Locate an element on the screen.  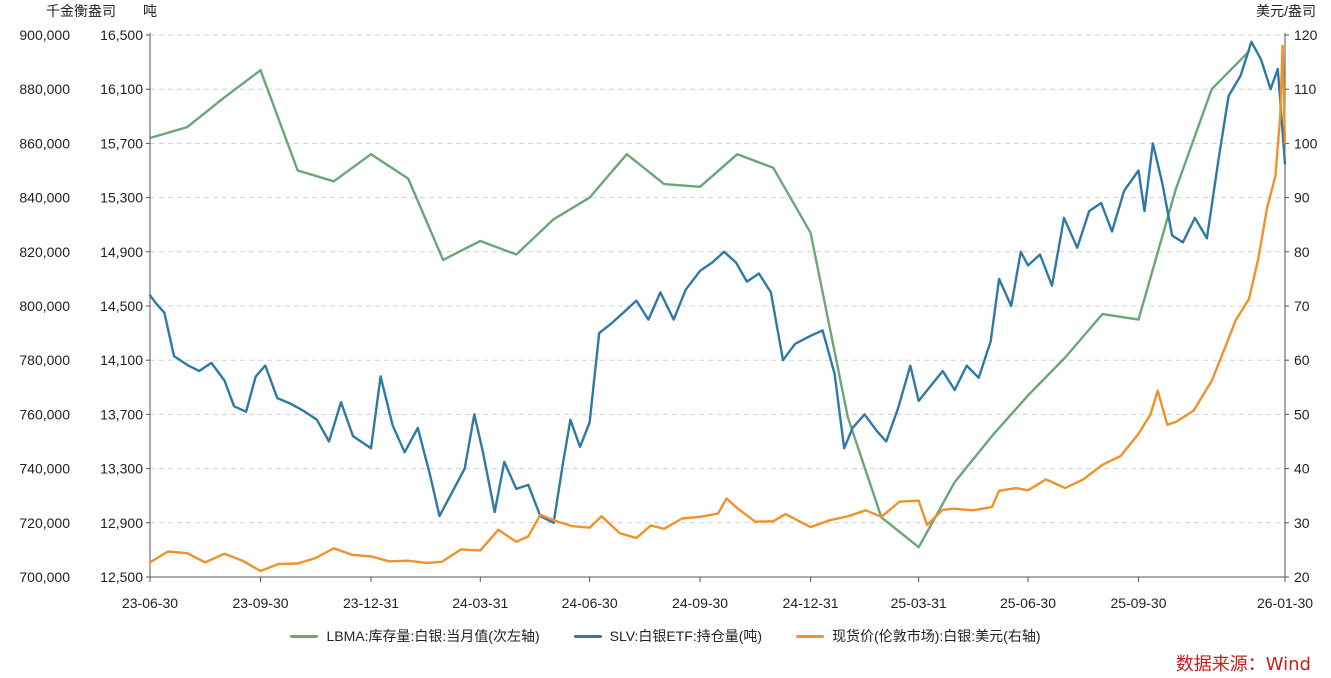
y-right-tick-label: 90 is located at coordinates (1302, 198).